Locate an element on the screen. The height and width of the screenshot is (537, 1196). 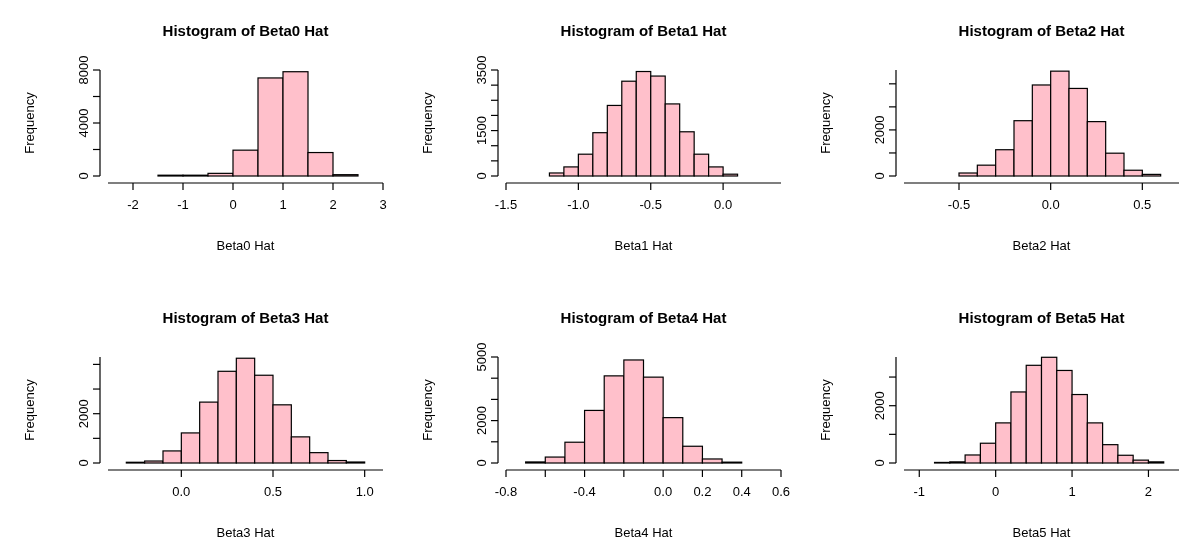
chart-title: Histogram of Beta1 Hat is located at coordinates (643, 30).